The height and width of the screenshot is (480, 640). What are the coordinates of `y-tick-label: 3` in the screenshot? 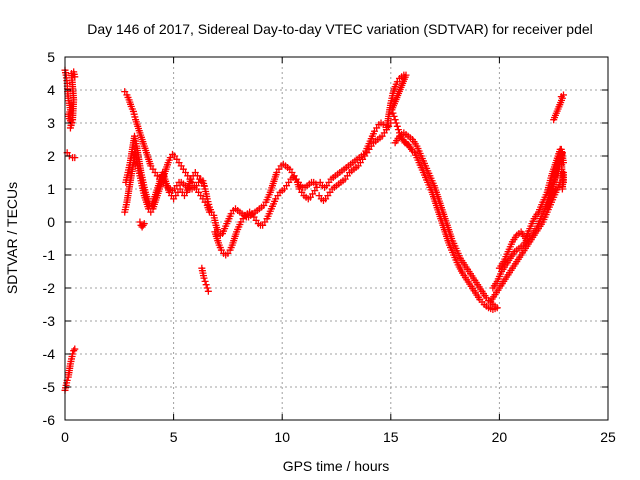 It's located at (51, 123).